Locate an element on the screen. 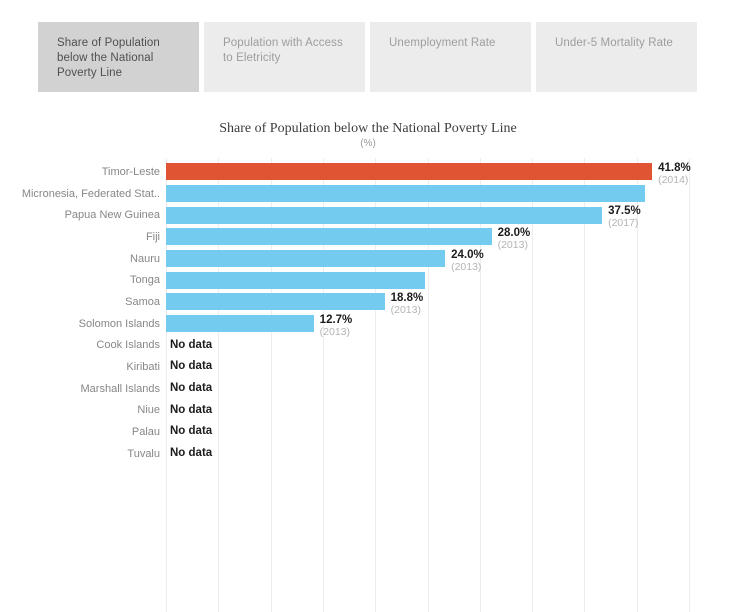 The width and height of the screenshot is (736, 612). country-label: Papua New Guinea is located at coordinates (112, 215).